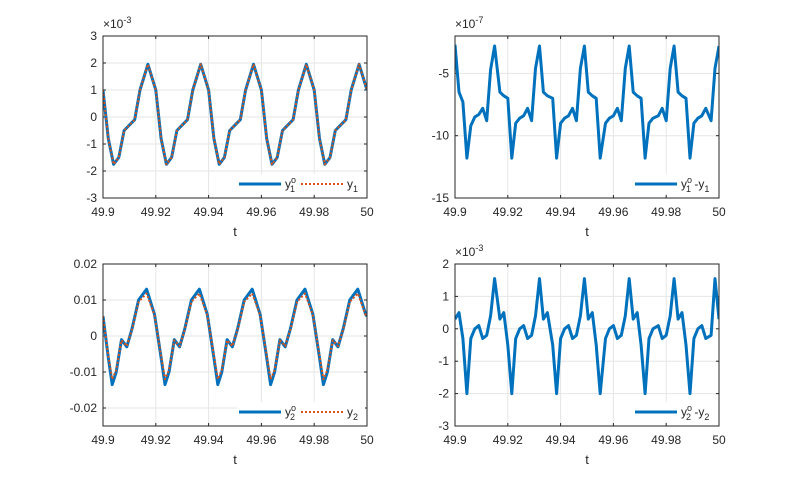  Describe the element at coordinates (675, 412) in the screenshot. I see `legend: yo 2 -y2` at that location.